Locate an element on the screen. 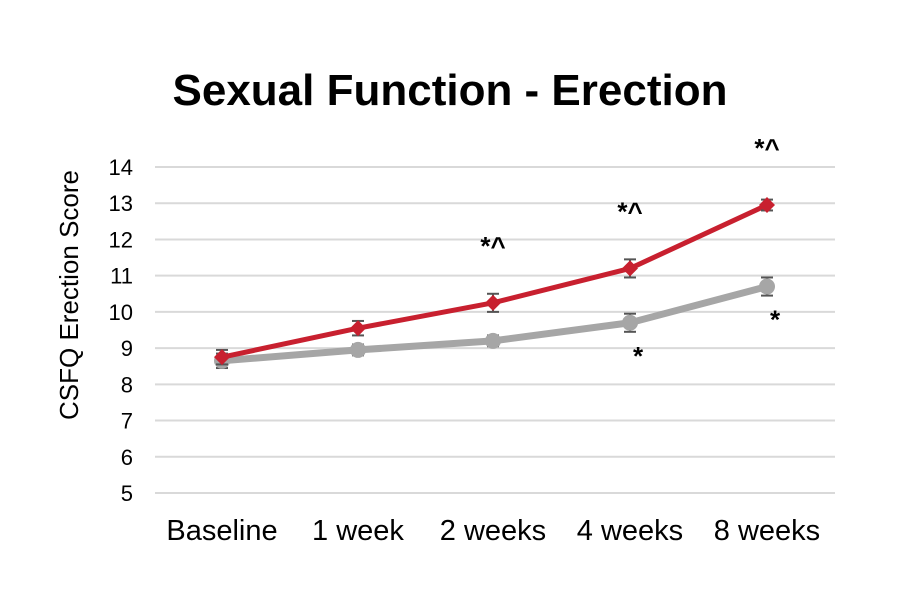 The width and height of the screenshot is (900, 600). x-tick-label: 1 week is located at coordinates (358, 531).